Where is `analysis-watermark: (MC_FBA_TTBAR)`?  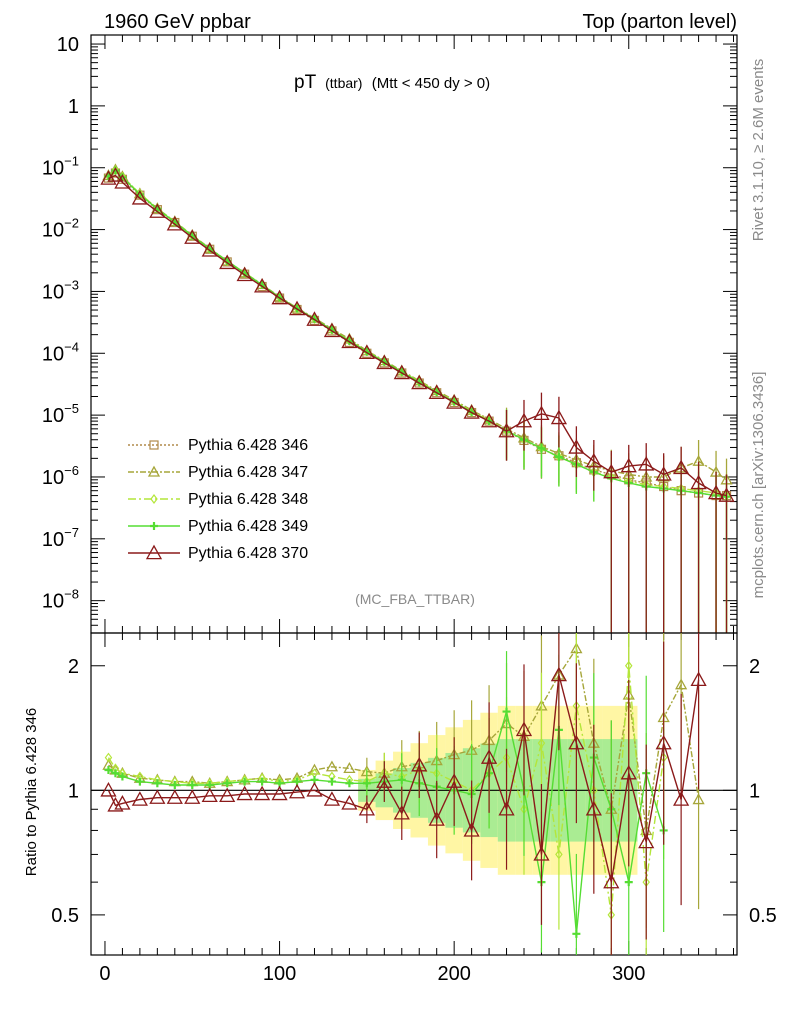 analysis-watermark: (MC_FBA_TTBAR) is located at coordinates (415, 599).